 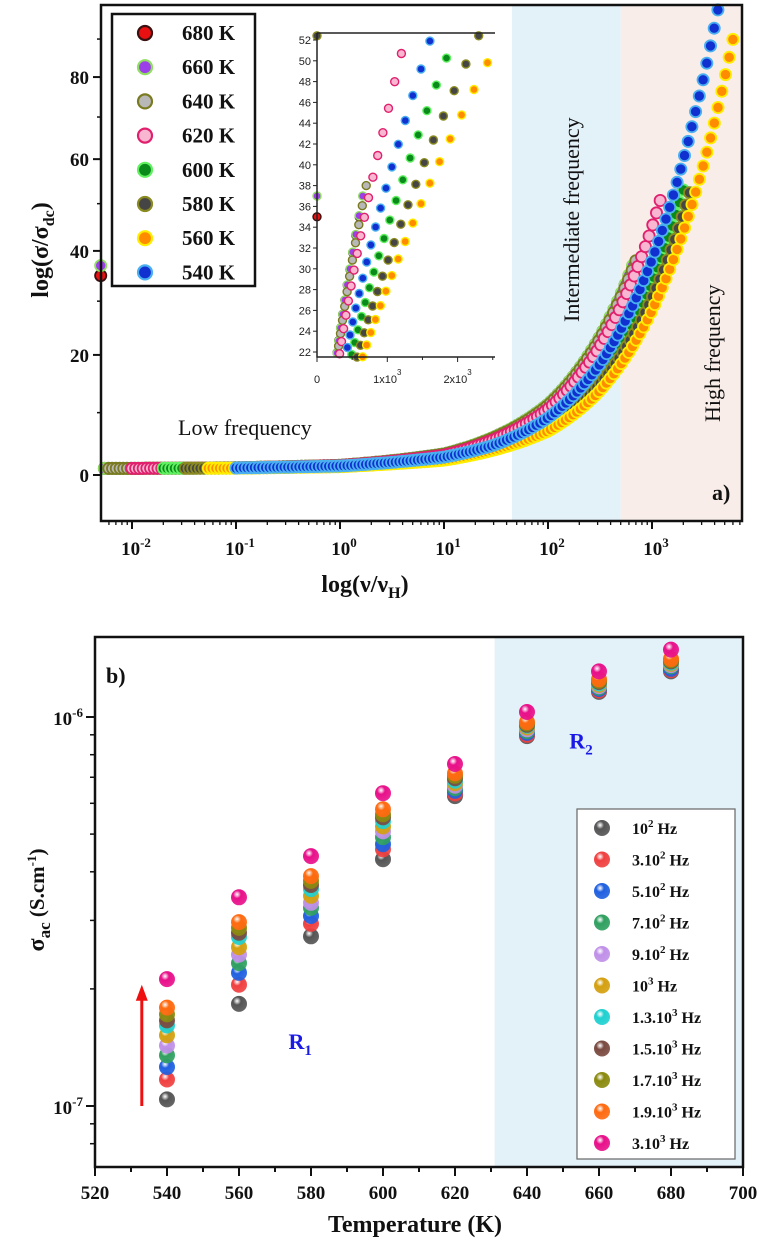 I want to click on x-tick-label: 640, so click(x=527, y=1193).